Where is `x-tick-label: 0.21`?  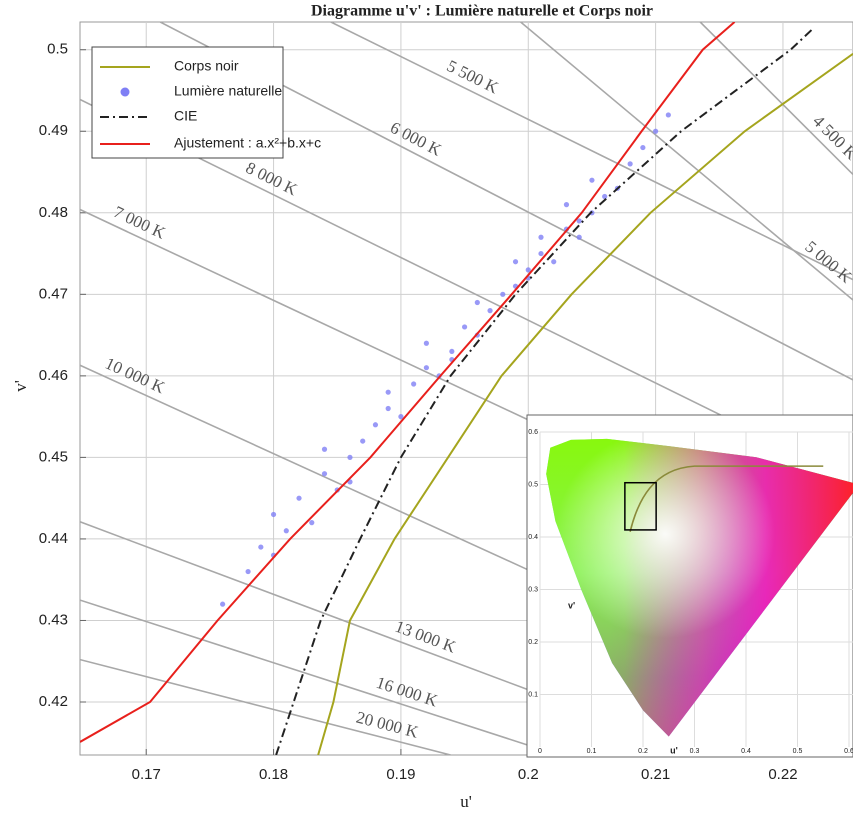 x-tick-label: 0.21 is located at coordinates (655, 774).